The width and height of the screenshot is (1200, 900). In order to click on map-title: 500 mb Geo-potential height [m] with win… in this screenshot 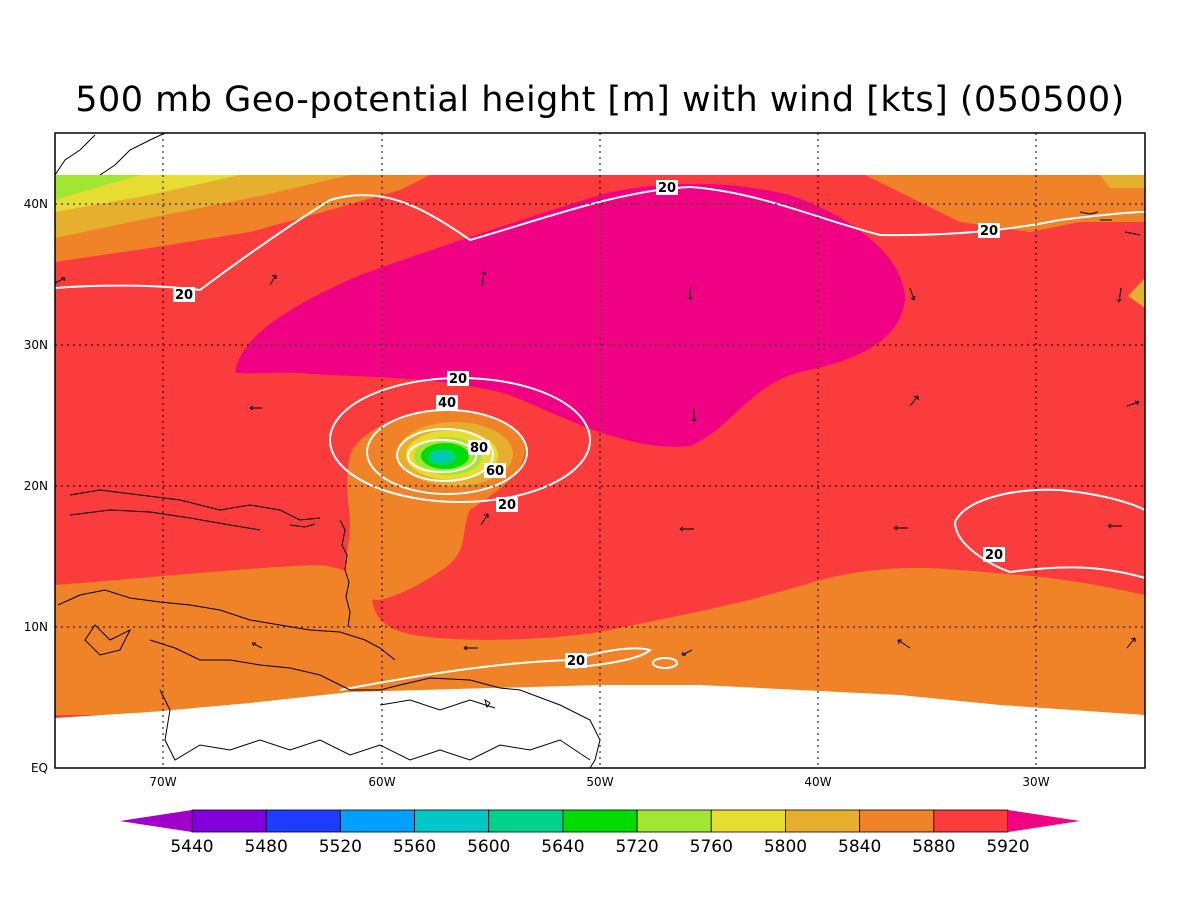, I will do `click(600, 100)`.